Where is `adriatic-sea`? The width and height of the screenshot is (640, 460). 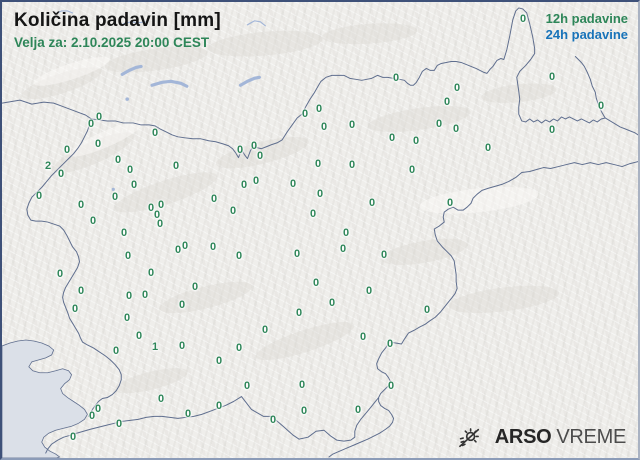 adriatic-sea is located at coordinates (45, 398).